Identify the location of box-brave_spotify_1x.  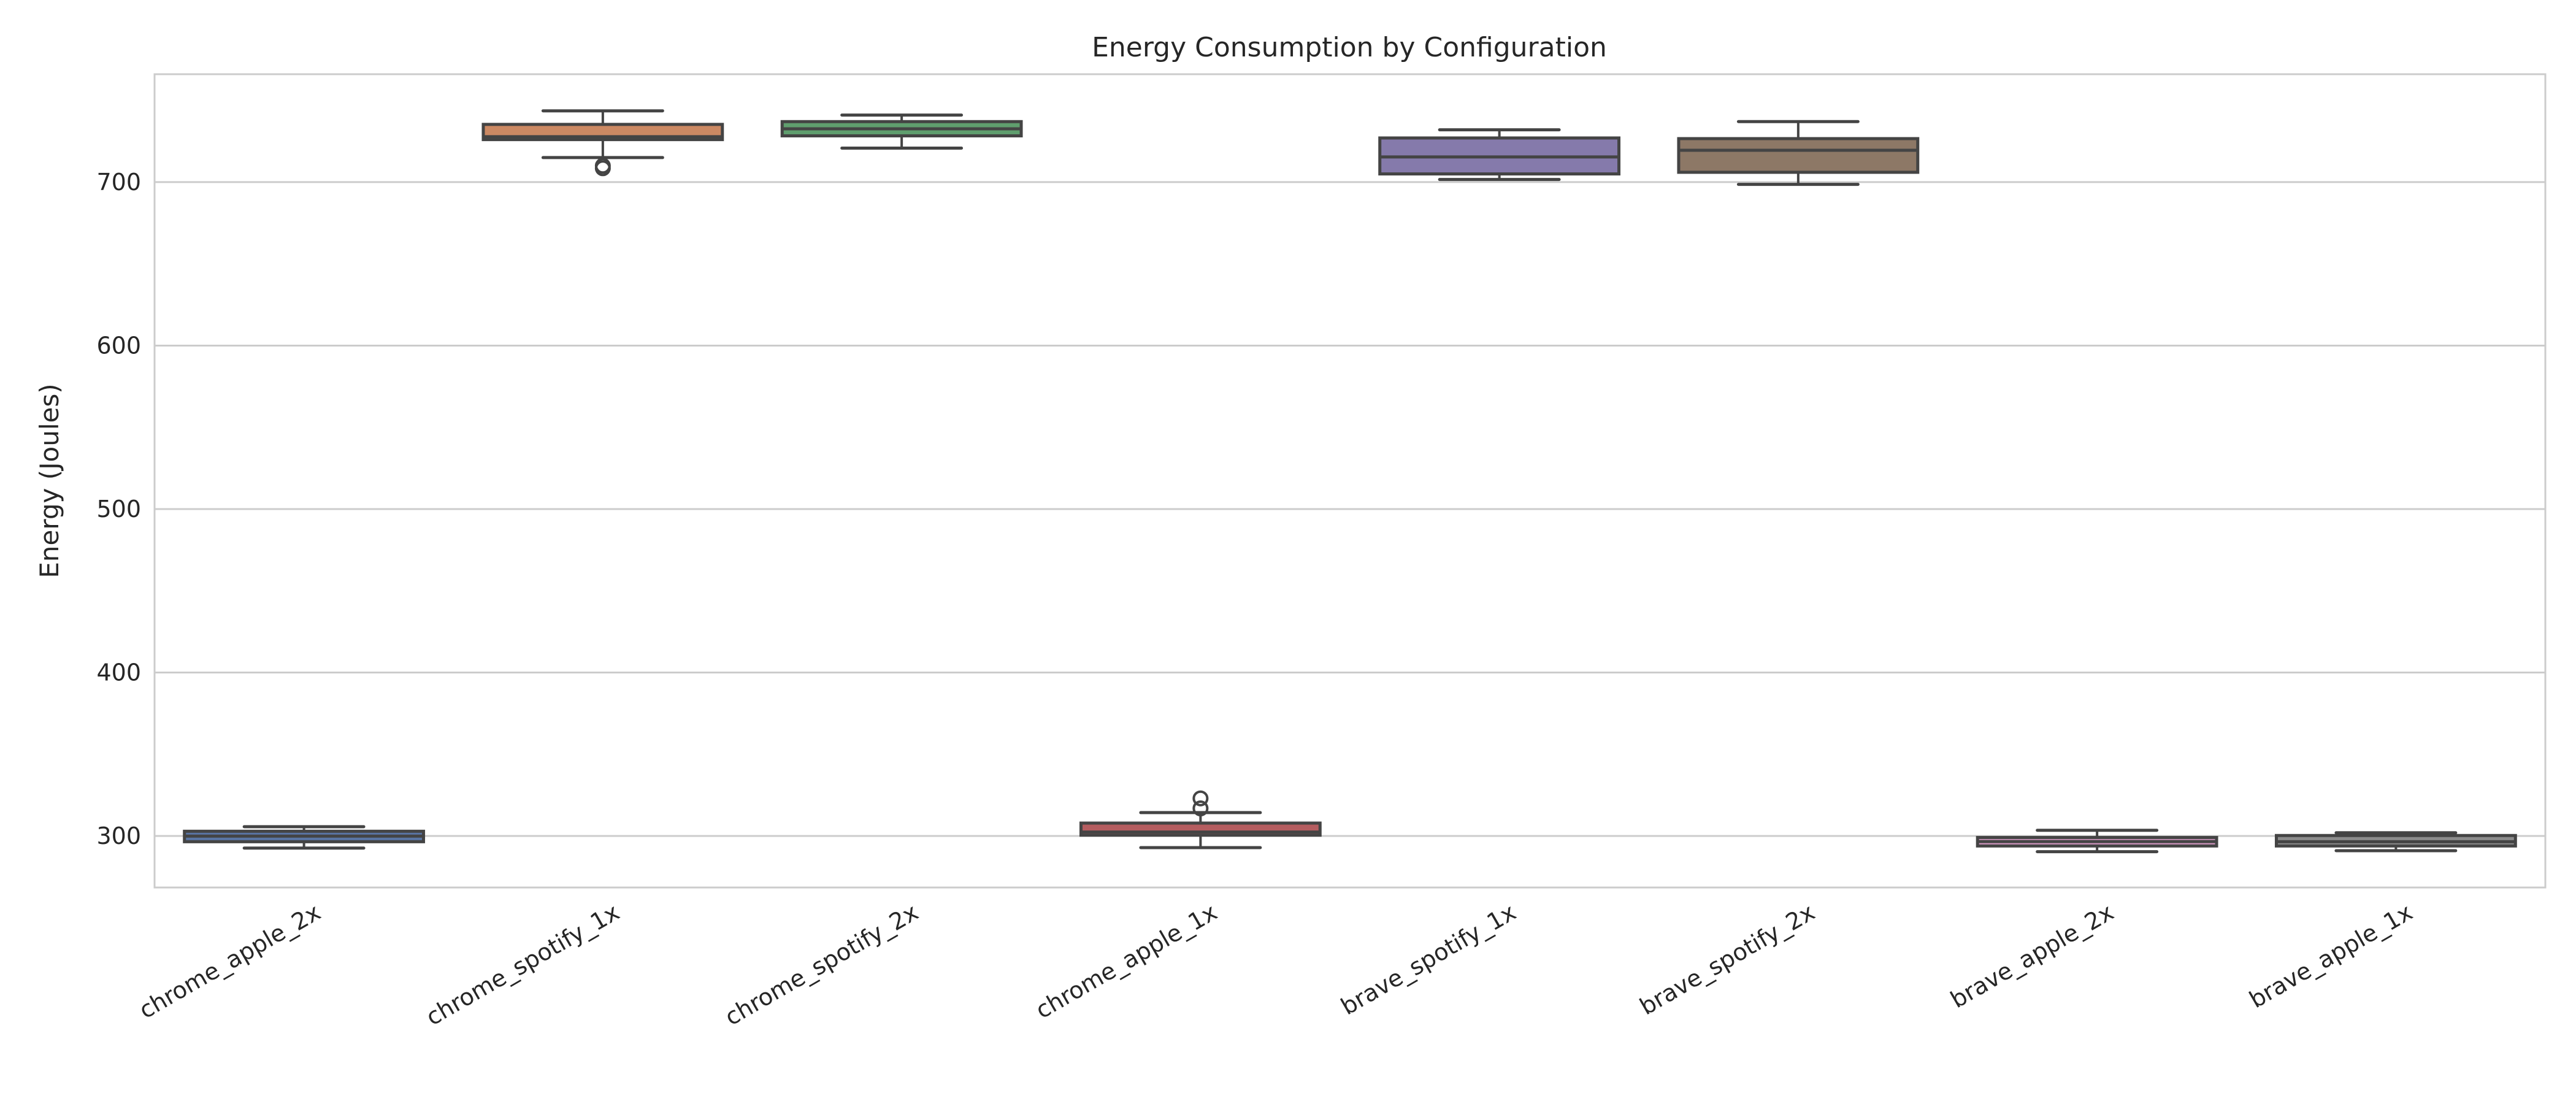
(1499, 155).